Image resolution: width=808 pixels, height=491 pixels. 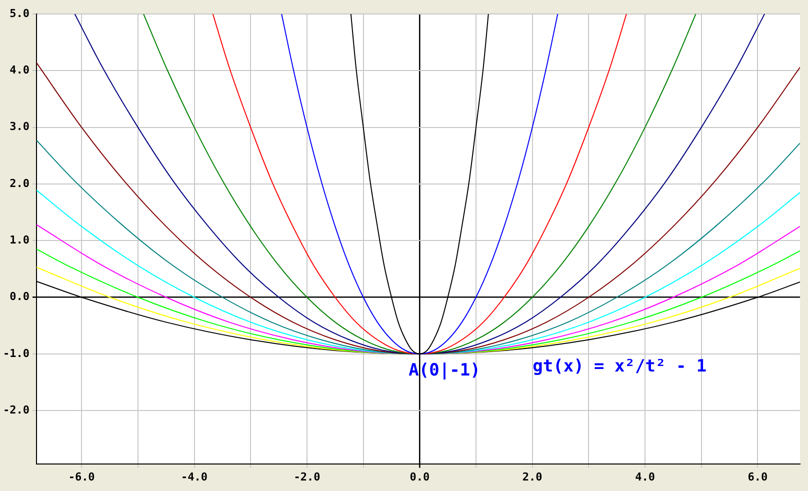 I want to click on x-tick-label: 2.0, so click(x=532, y=477).